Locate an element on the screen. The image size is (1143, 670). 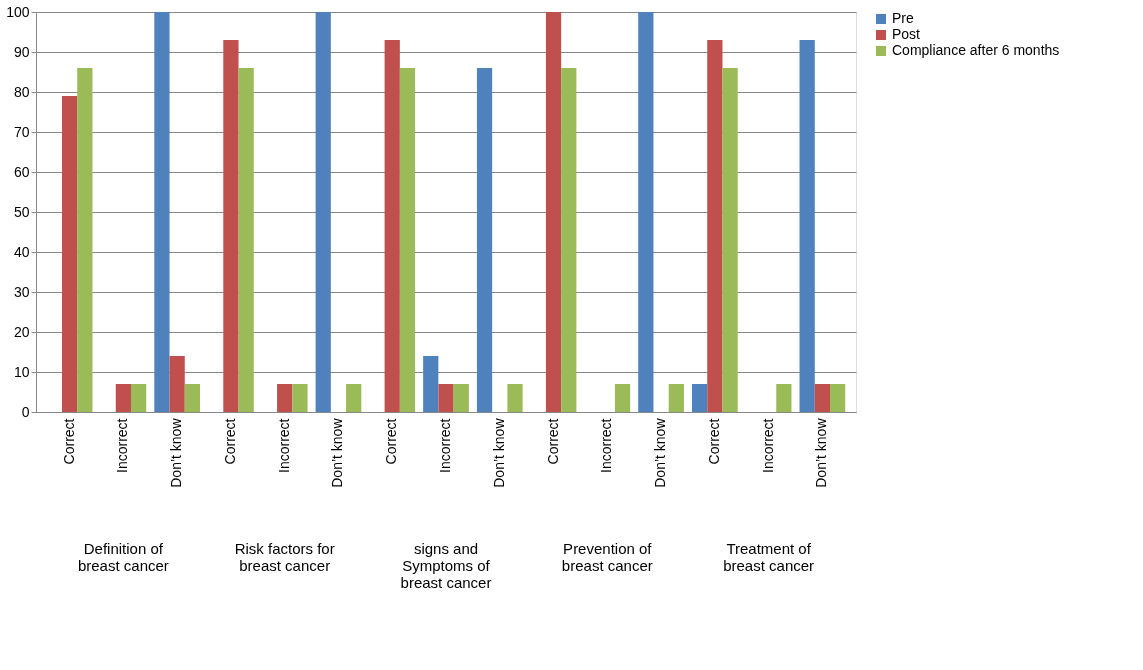
y-tick-label: 100 is located at coordinates (18, 11).